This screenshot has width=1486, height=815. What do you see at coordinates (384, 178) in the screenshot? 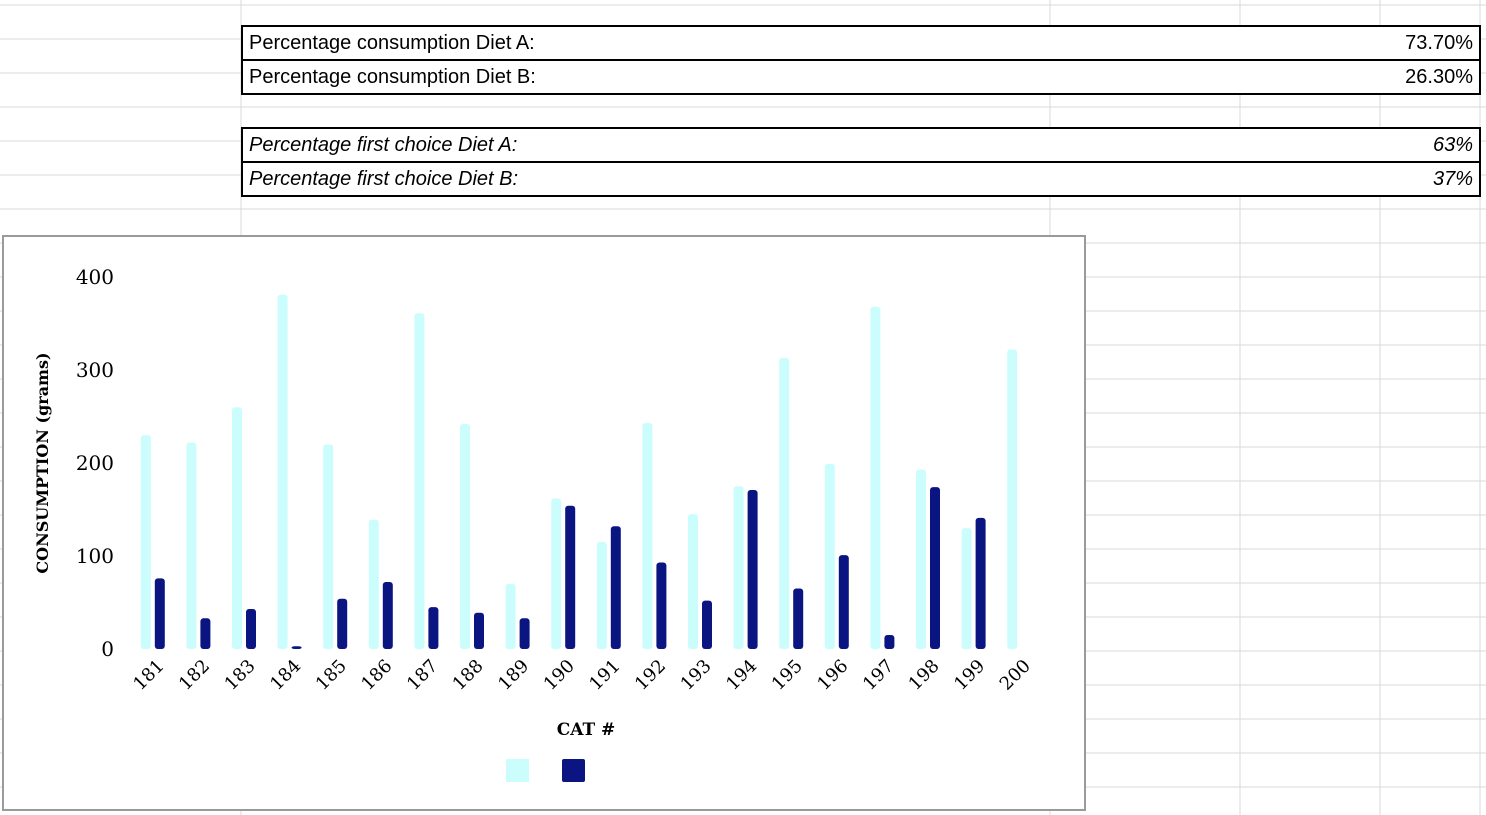
I see `summary-label: Percentage first choice Diet B:` at bounding box center [384, 178].